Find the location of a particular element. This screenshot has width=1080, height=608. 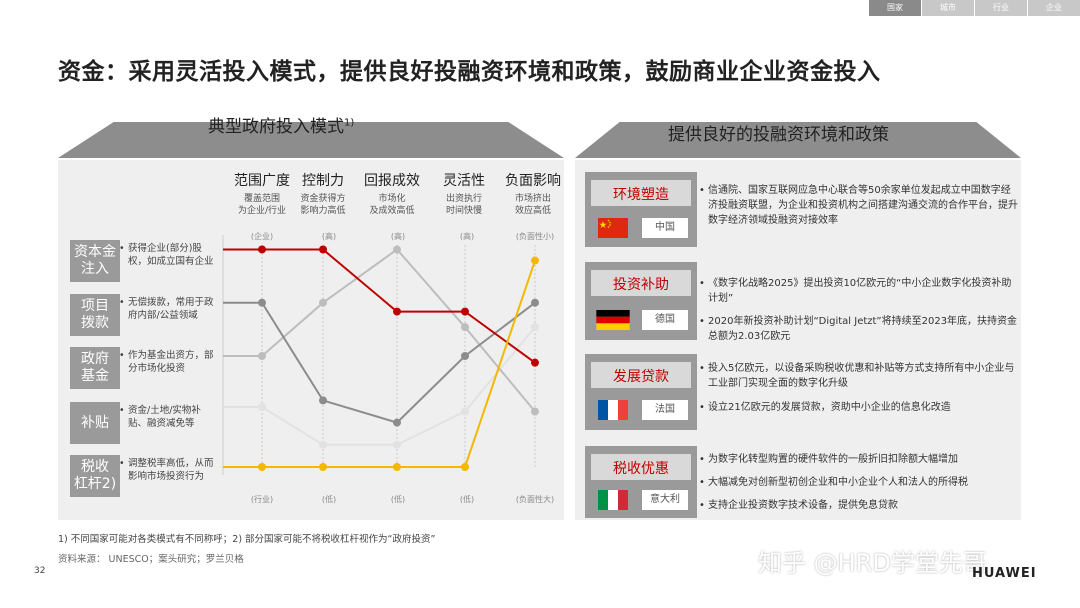

left-header: 典型政府投入模式1) is located at coordinates (281, 124).